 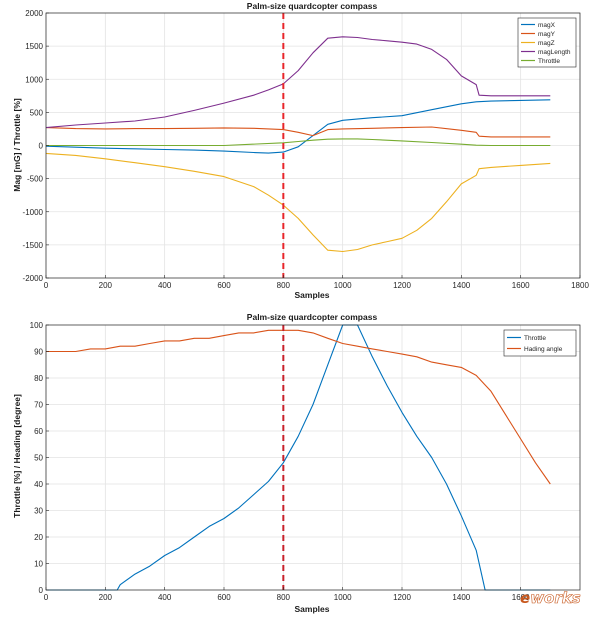 What do you see at coordinates (34, 79) in the screenshot?
I see `top-ytick-label: 1000` at bounding box center [34, 79].